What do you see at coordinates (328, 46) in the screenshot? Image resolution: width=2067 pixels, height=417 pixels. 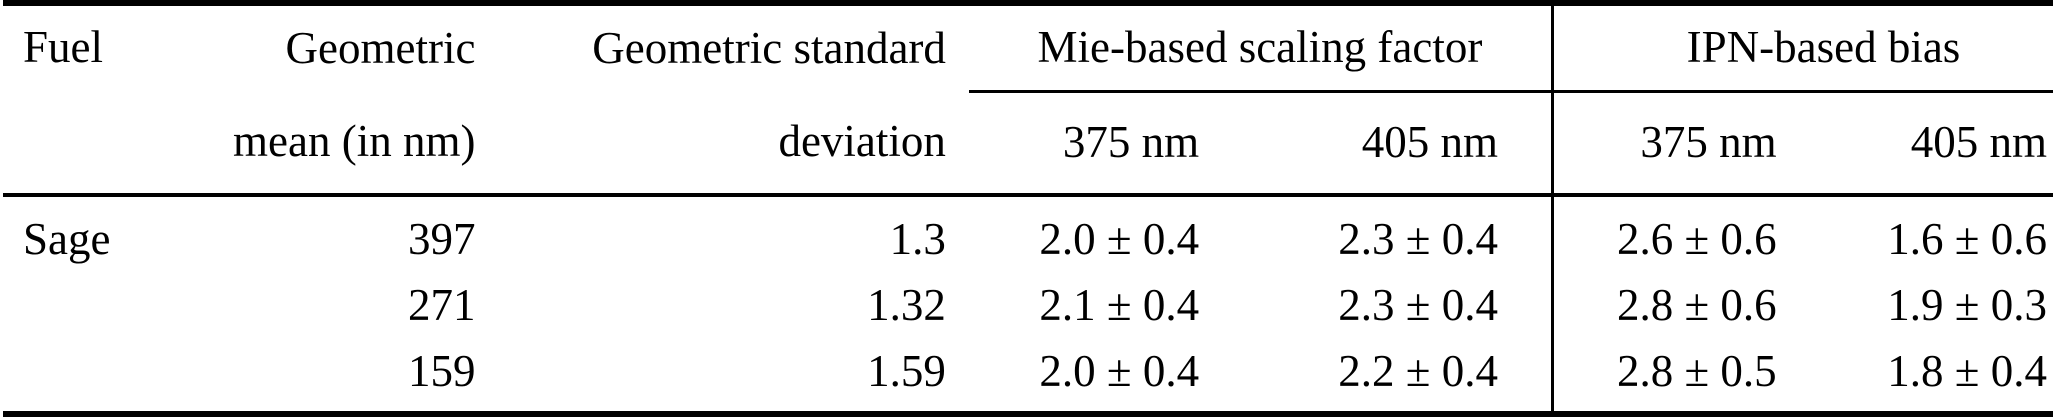 I see `header-geometric-mean-line1: Geometric` at bounding box center [328, 46].